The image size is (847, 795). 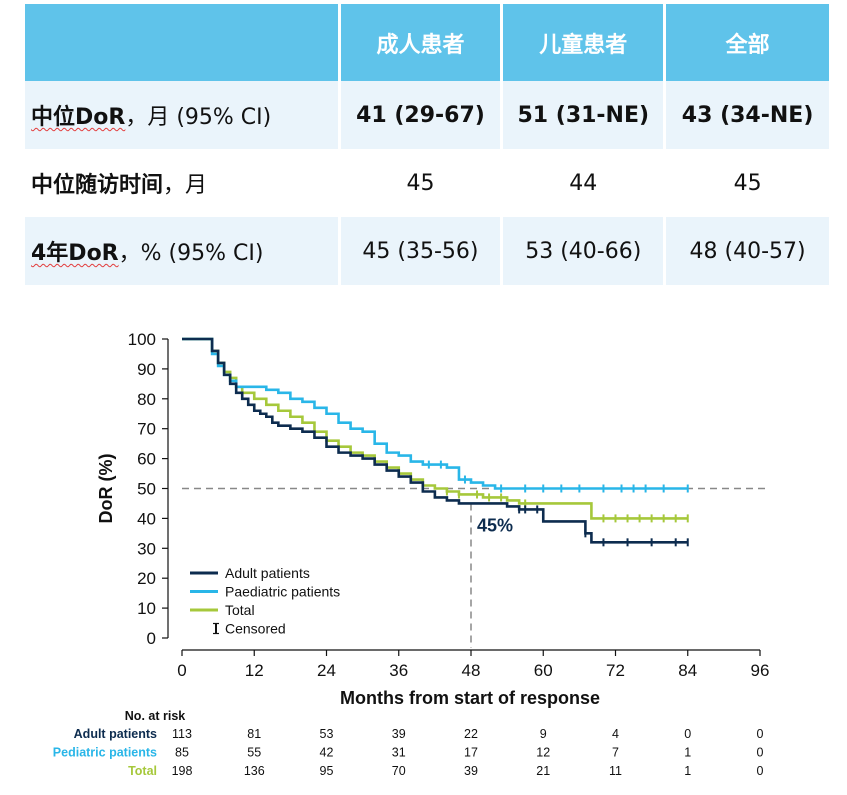 I want to click on y-tick-label: 80, so click(x=146, y=399).